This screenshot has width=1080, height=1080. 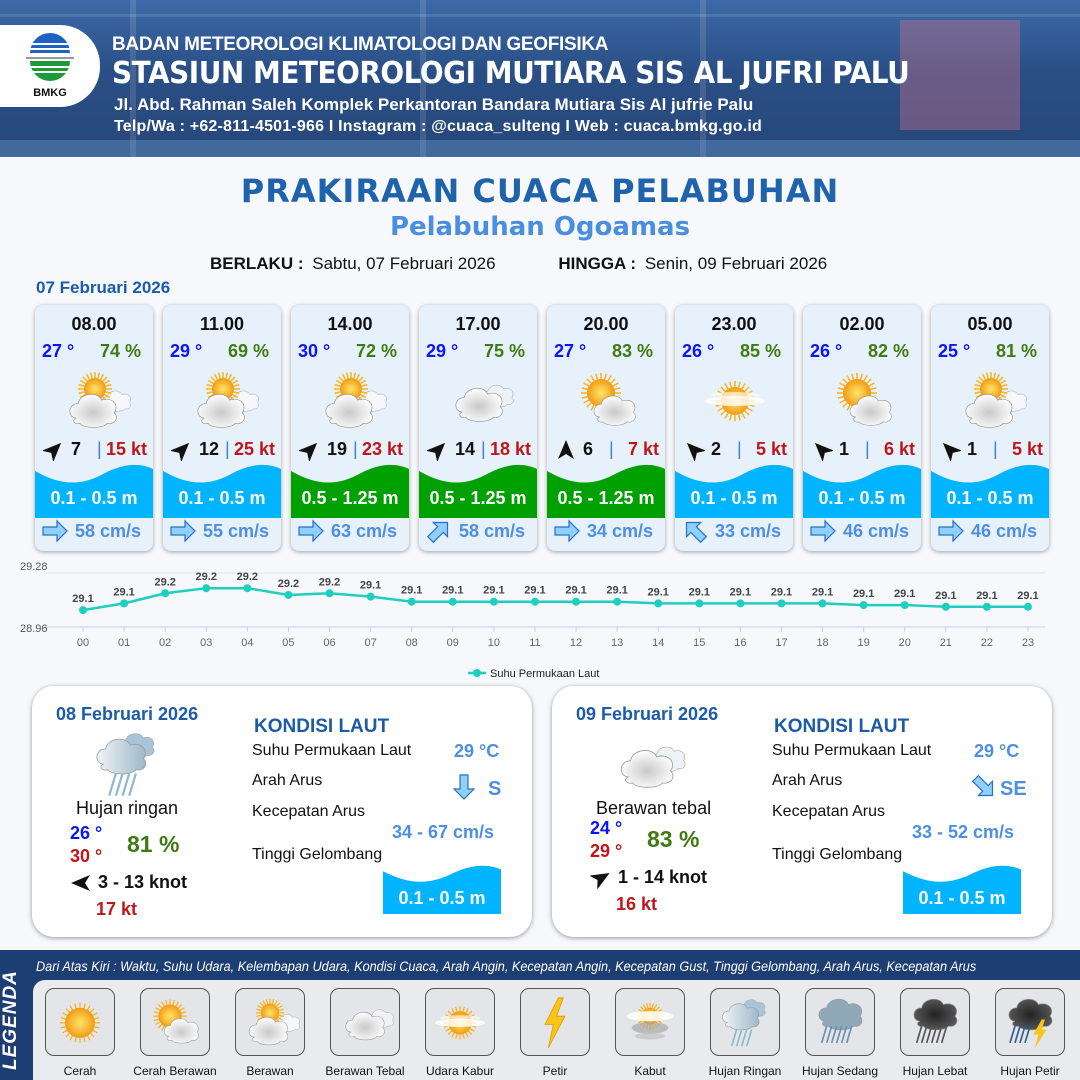 What do you see at coordinates (206, 643) in the screenshot?
I see `x-tick-label: 03` at bounding box center [206, 643].